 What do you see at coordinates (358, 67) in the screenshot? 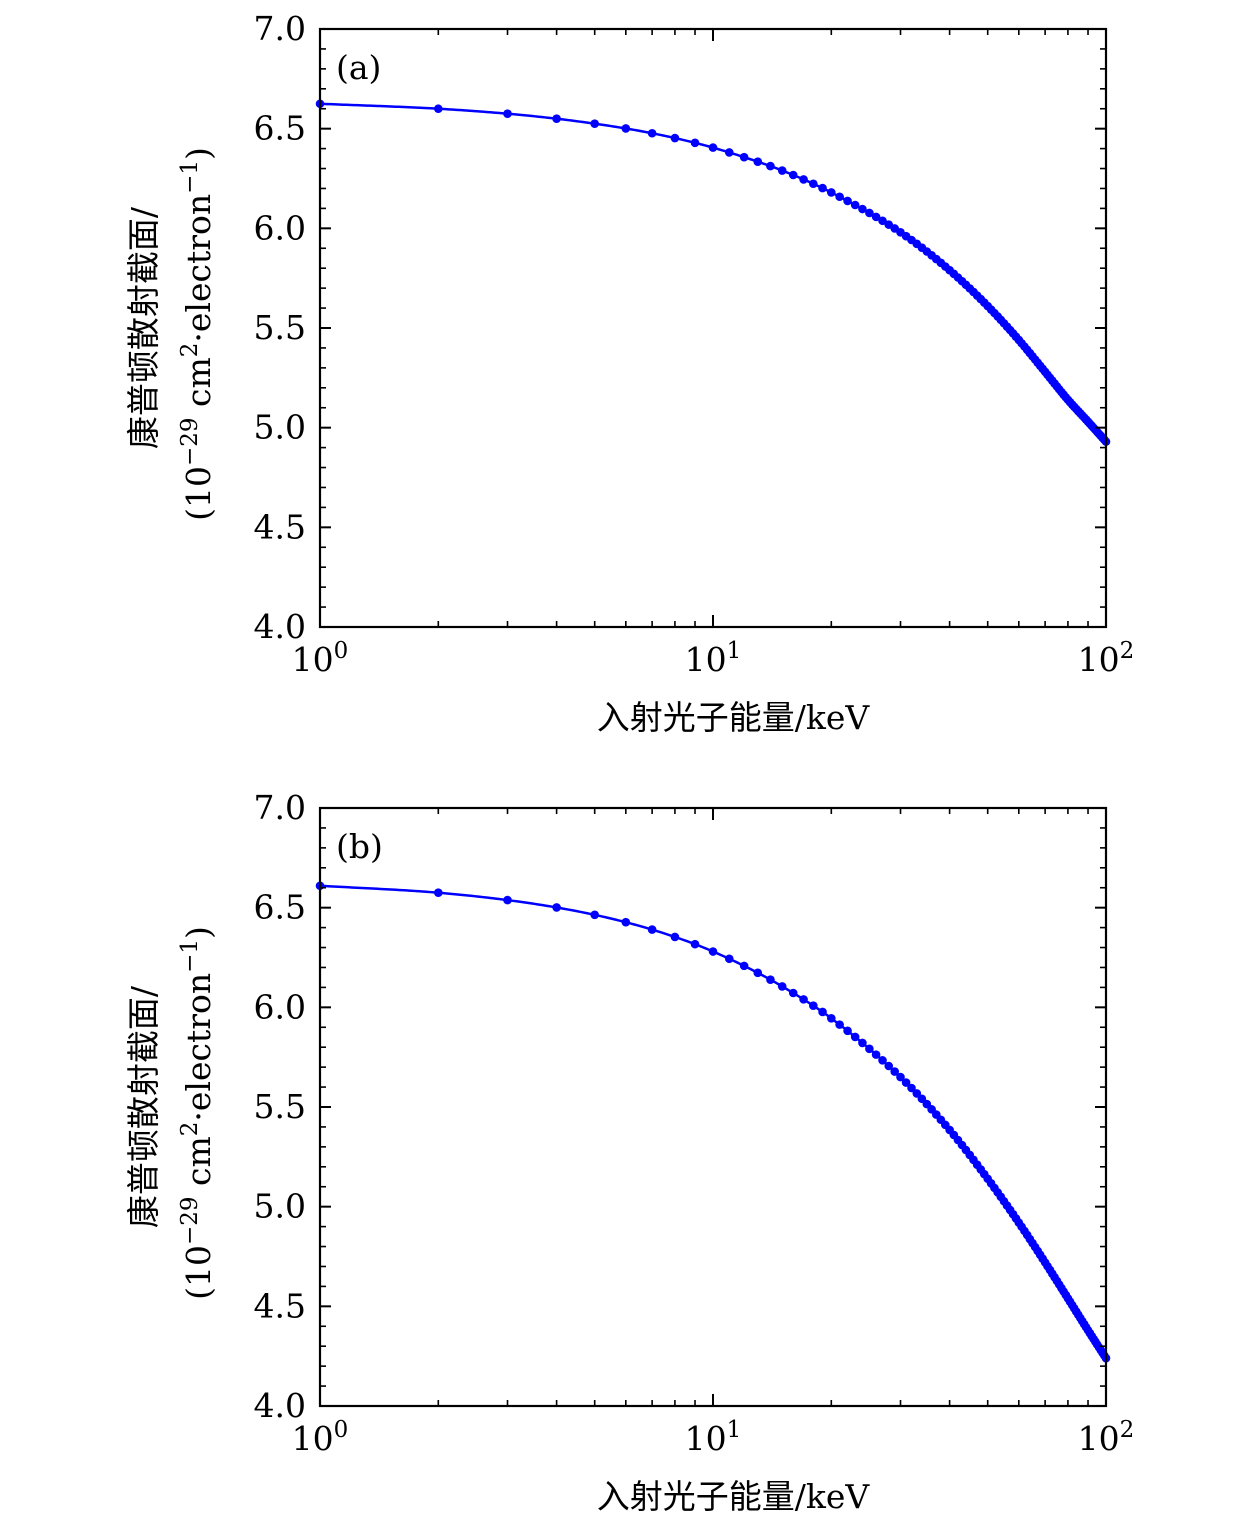
I see `panel-label: (a)` at bounding box center [358, 67].